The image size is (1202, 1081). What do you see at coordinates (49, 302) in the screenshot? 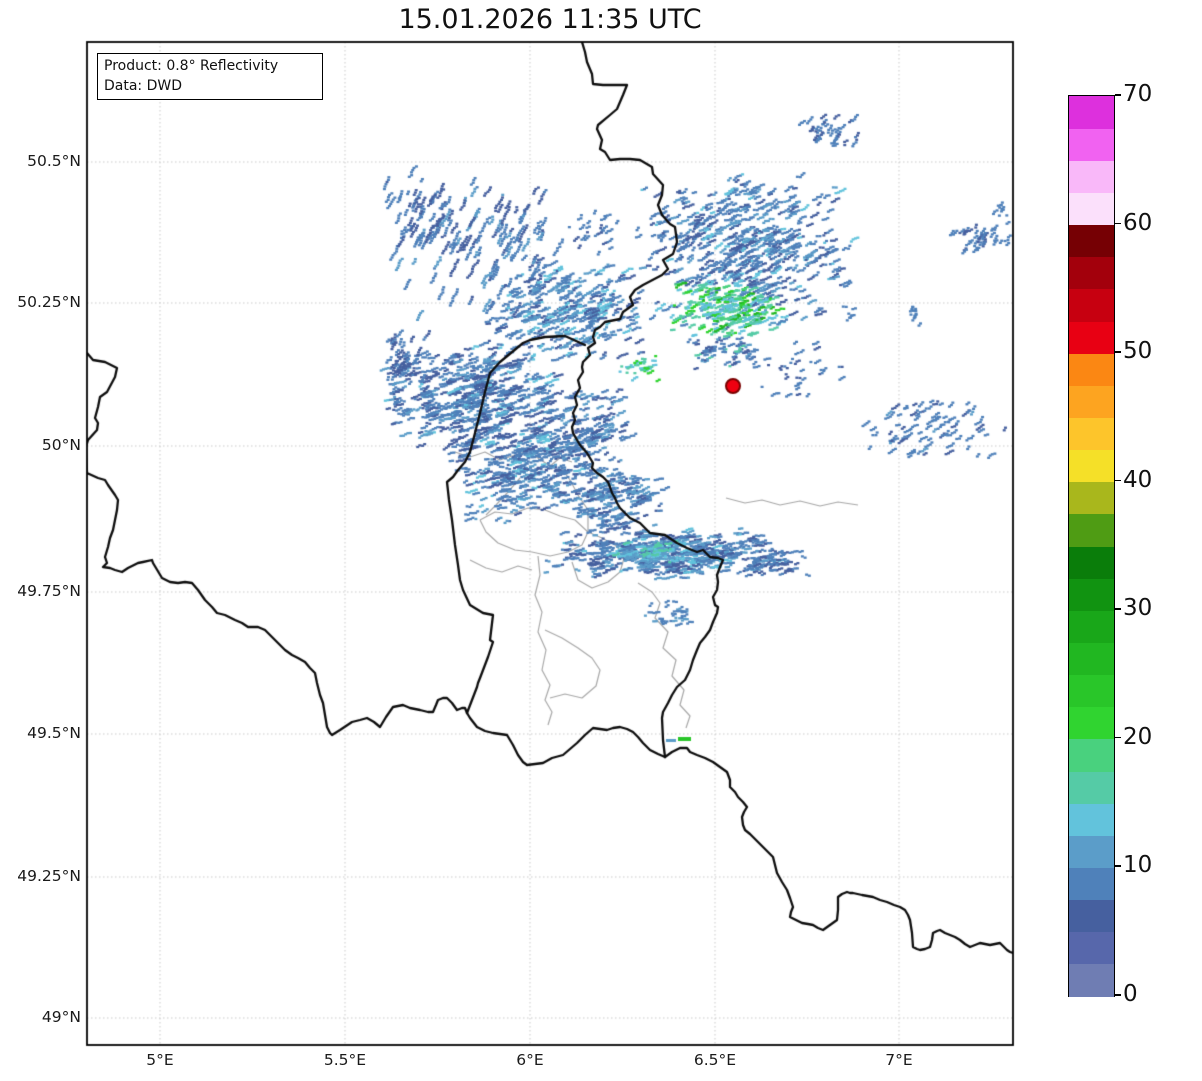
I see `y-axis-tick-label: 50.25°N` at bounding box center [49, 302].